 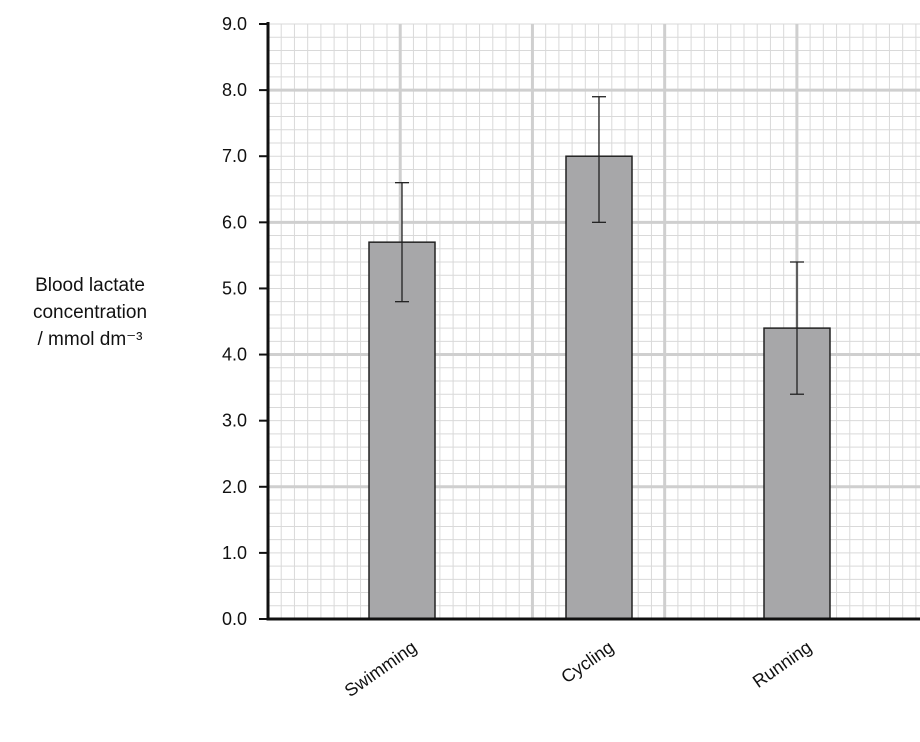 I want to click on y-tick-label: 9.0, so click(x=234, y=24).